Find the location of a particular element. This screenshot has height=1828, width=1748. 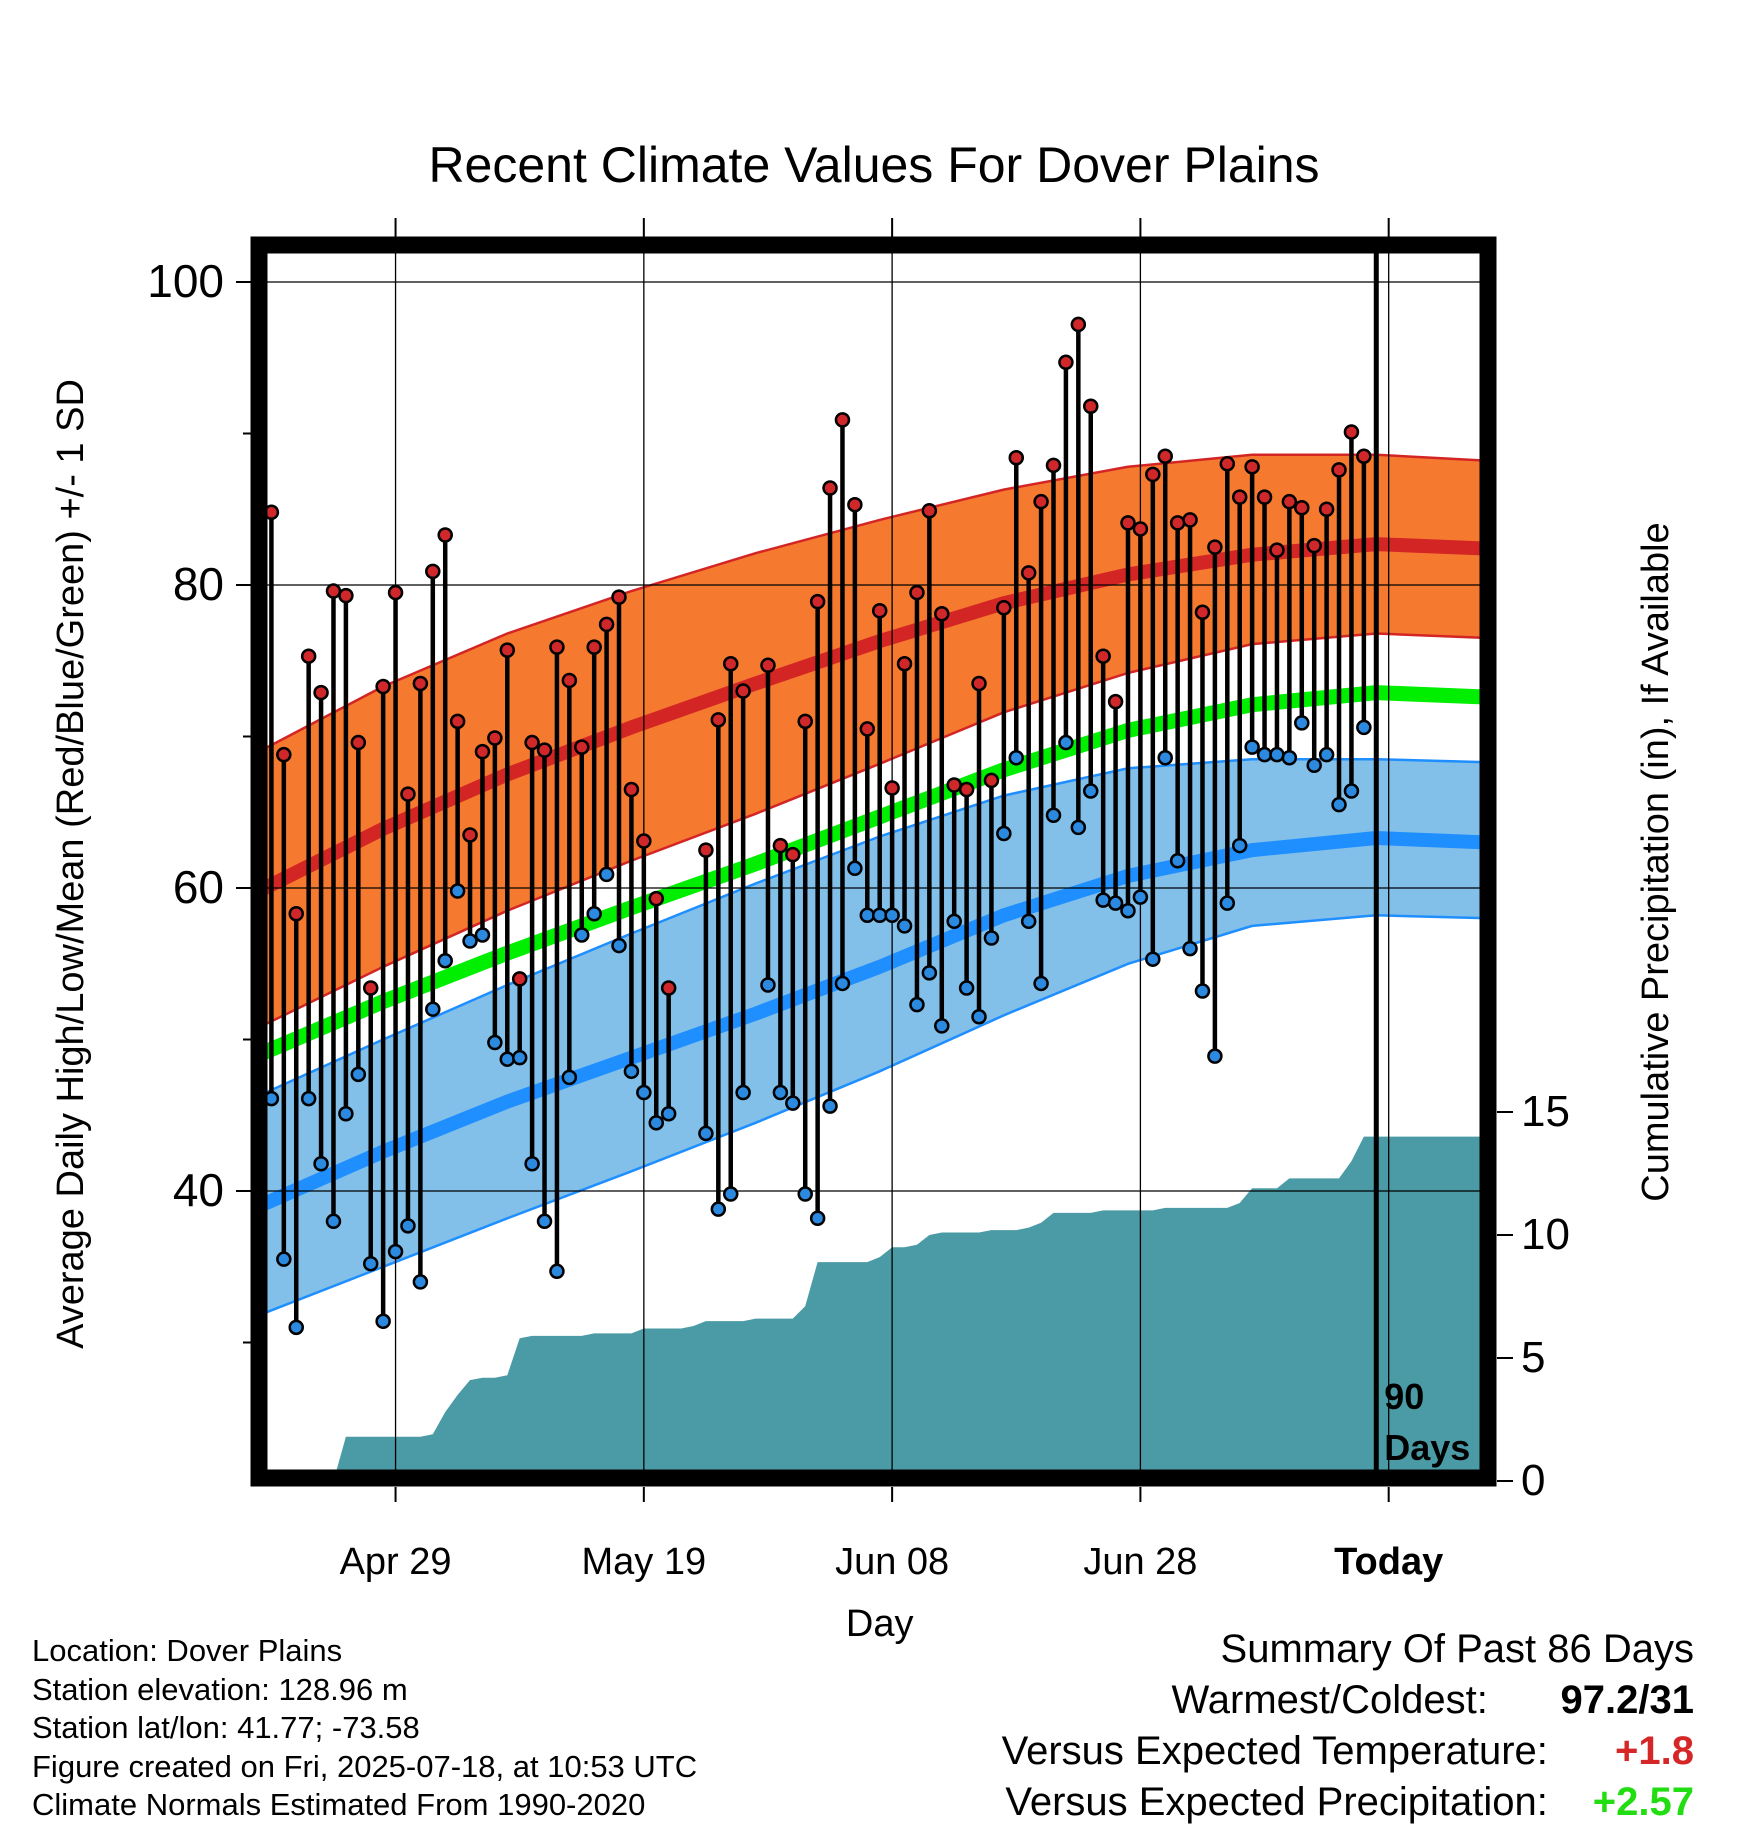

x-tick-label: May 19 is located at coordinates (644, 1562).